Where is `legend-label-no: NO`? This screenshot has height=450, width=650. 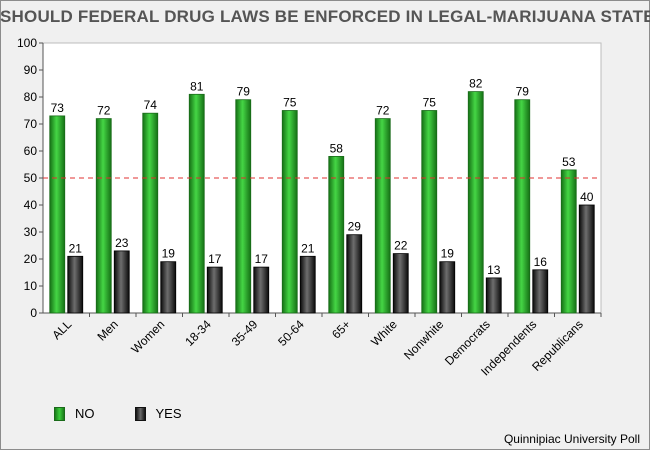
legend-label-no: NO is located at coordinates (85, 413).